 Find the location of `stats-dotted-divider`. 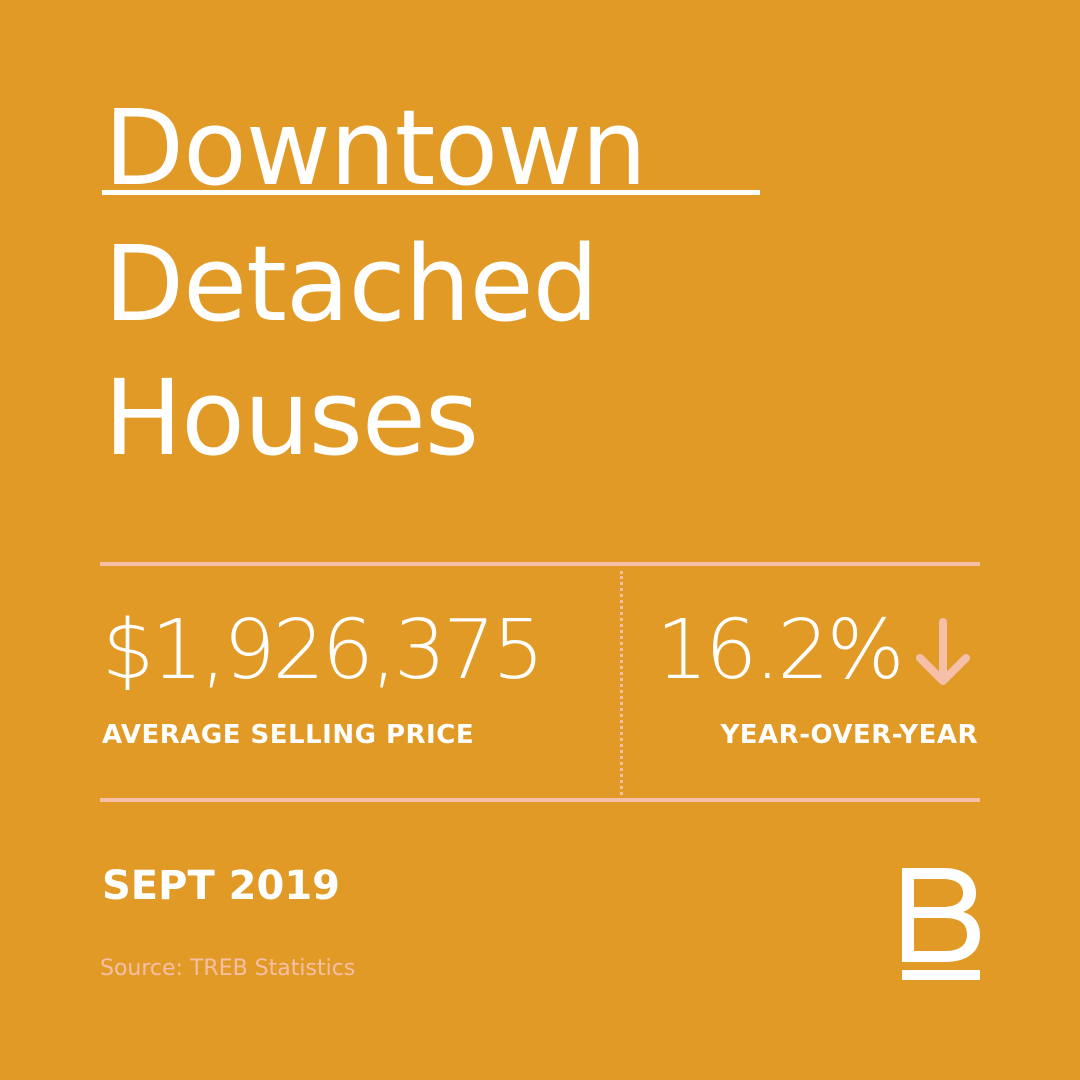

stats-dotted-divider is located at coordinates (621, 683).